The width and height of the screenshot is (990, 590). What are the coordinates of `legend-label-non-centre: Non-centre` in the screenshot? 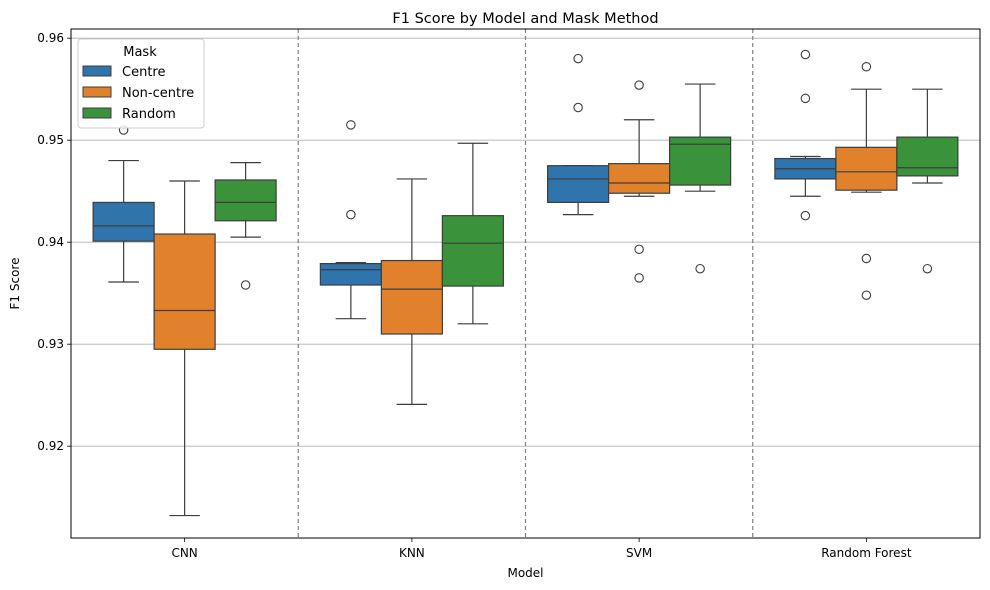 It's located at (158, 93).